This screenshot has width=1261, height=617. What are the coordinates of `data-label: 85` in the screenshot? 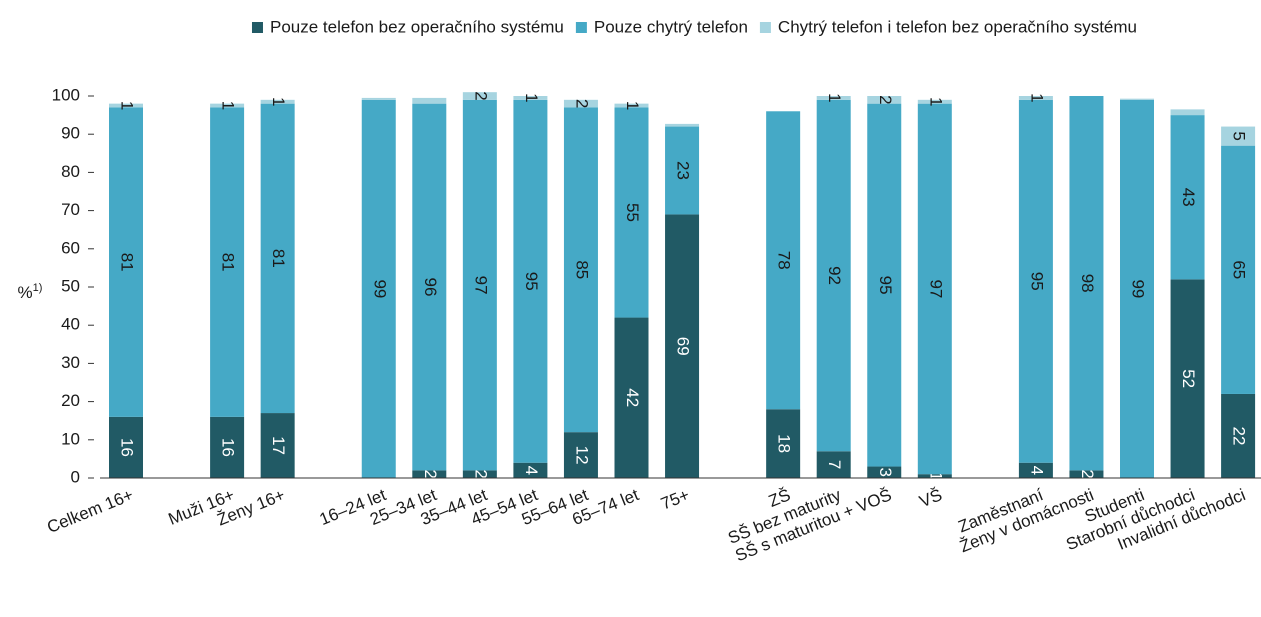 It's located at (581, 269).